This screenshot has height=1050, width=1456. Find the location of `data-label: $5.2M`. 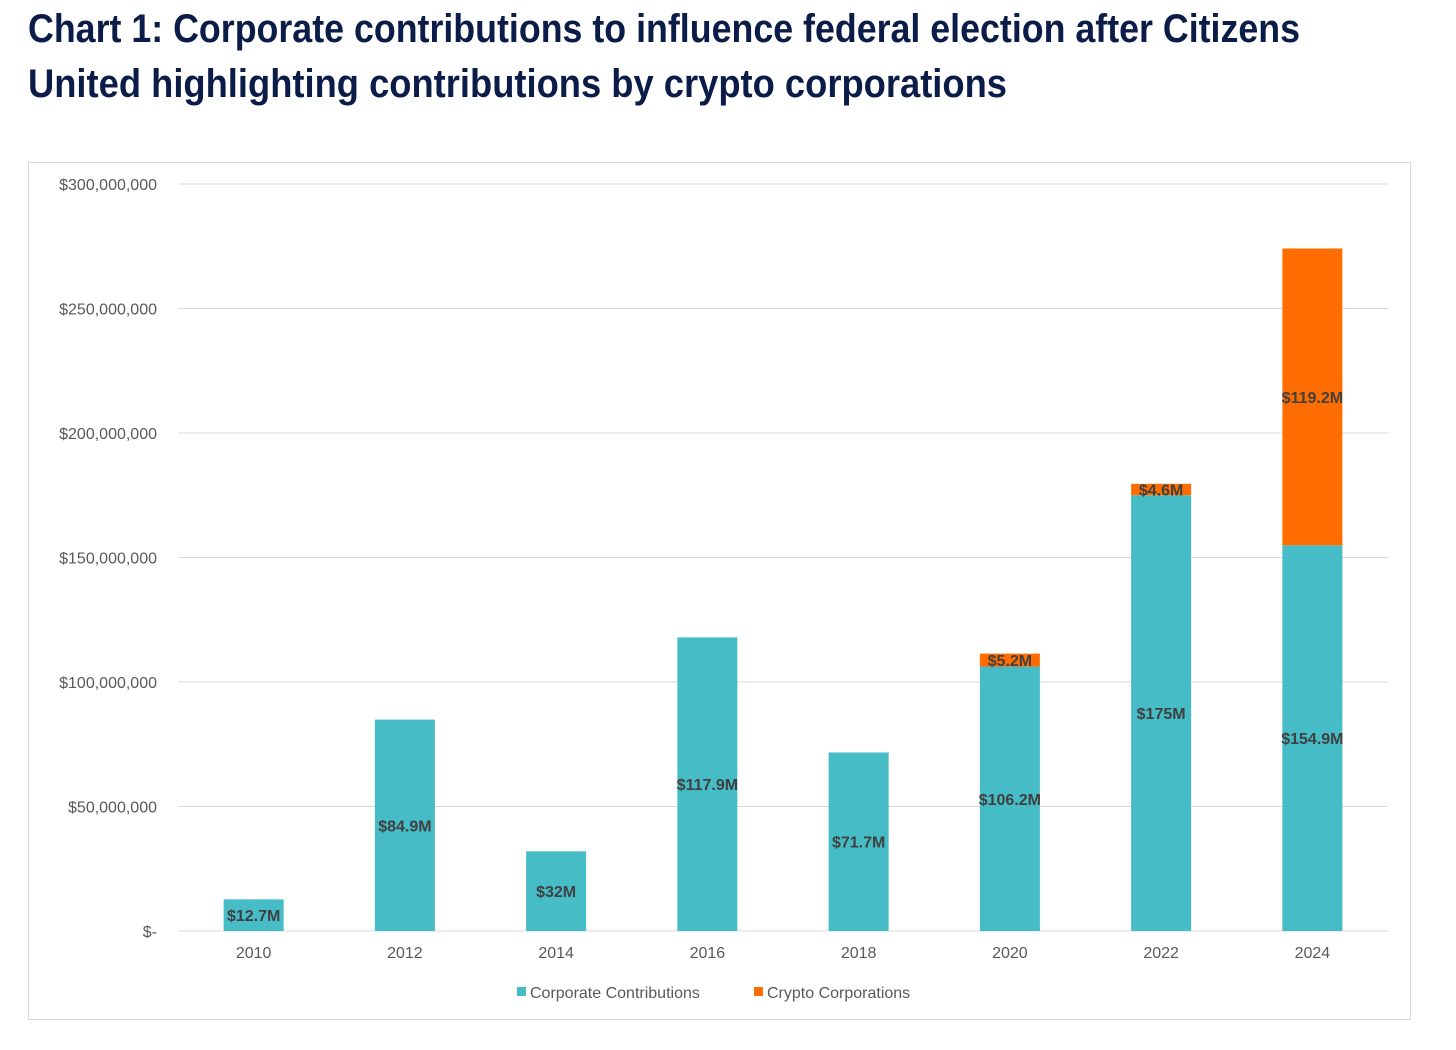

data-label: $5.2M is located at coordinates (1010, 661).